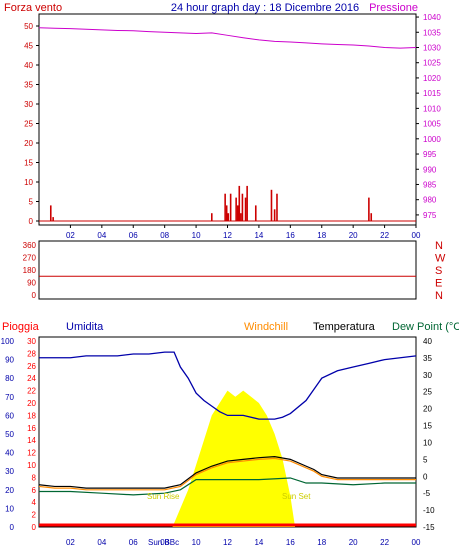 Image resolution: width=459 pixels, height=555 pixels. I want to click on sun-box-label: Sun BBc, so click(163, 542).